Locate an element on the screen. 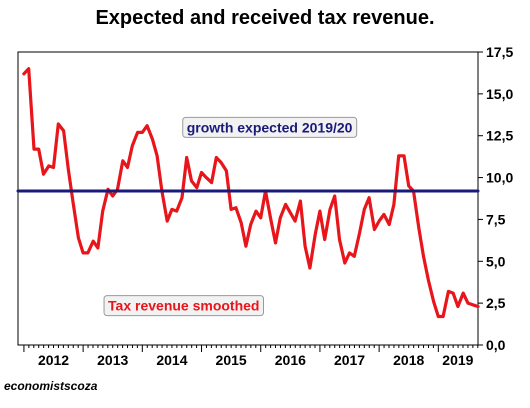  x-tick-label: 2017 is located at coordinates (349, 360).